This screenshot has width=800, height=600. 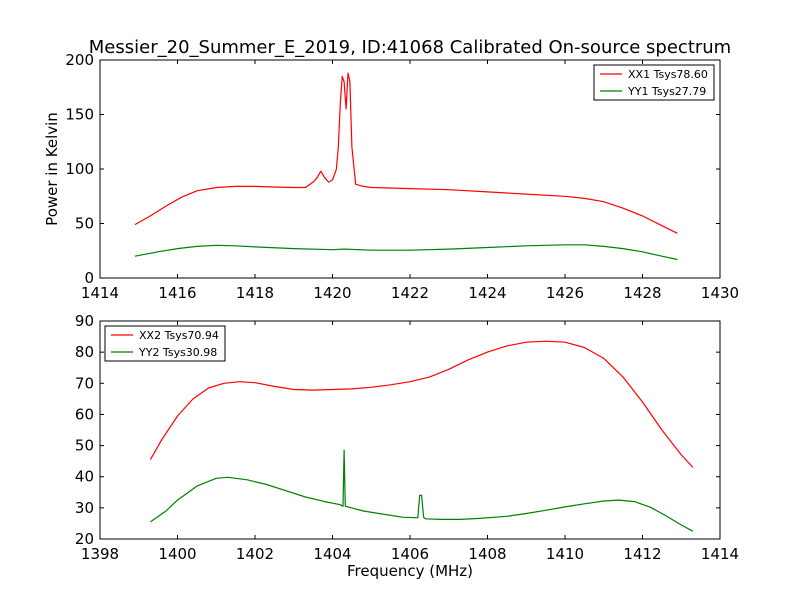 What do you see at coordinates (89, 278) in the screenshot?
I see `y-tick-label: 0` at bounding box center [89, 278].